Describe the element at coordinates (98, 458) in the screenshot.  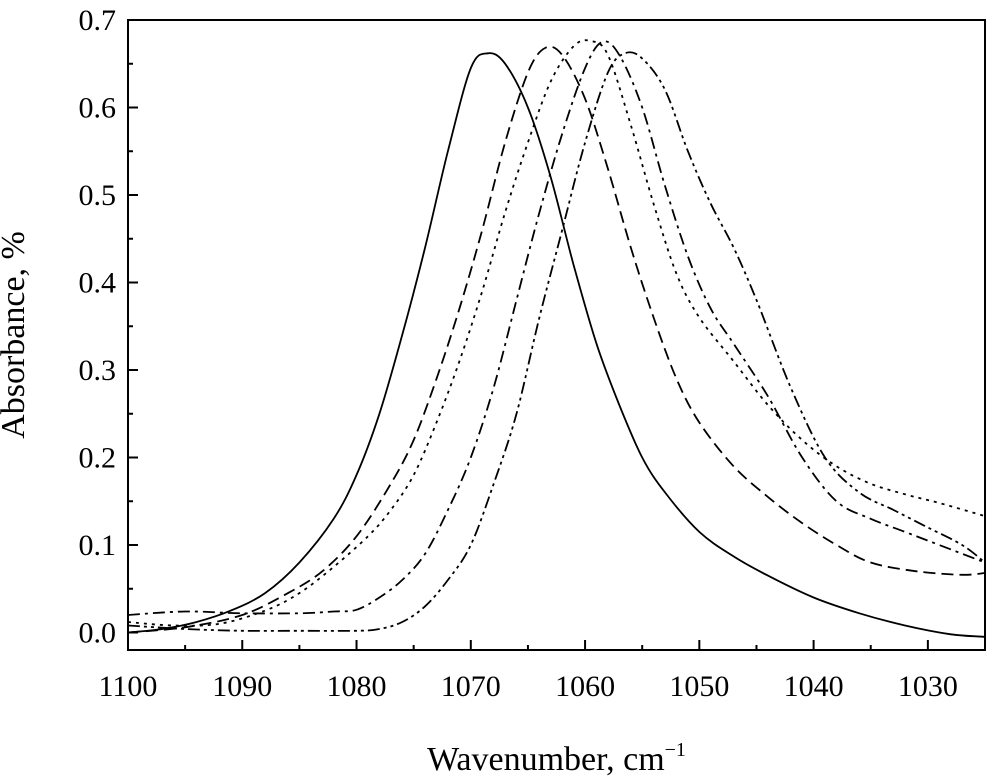
I see `y-tick-label: 0.2` at that location.